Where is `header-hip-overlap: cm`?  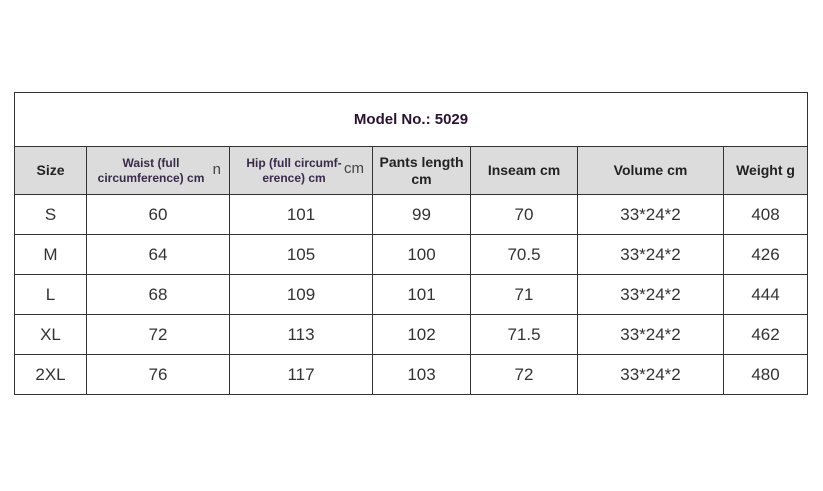 header-hip-overlap: cm is located at coordinates (354, 168).